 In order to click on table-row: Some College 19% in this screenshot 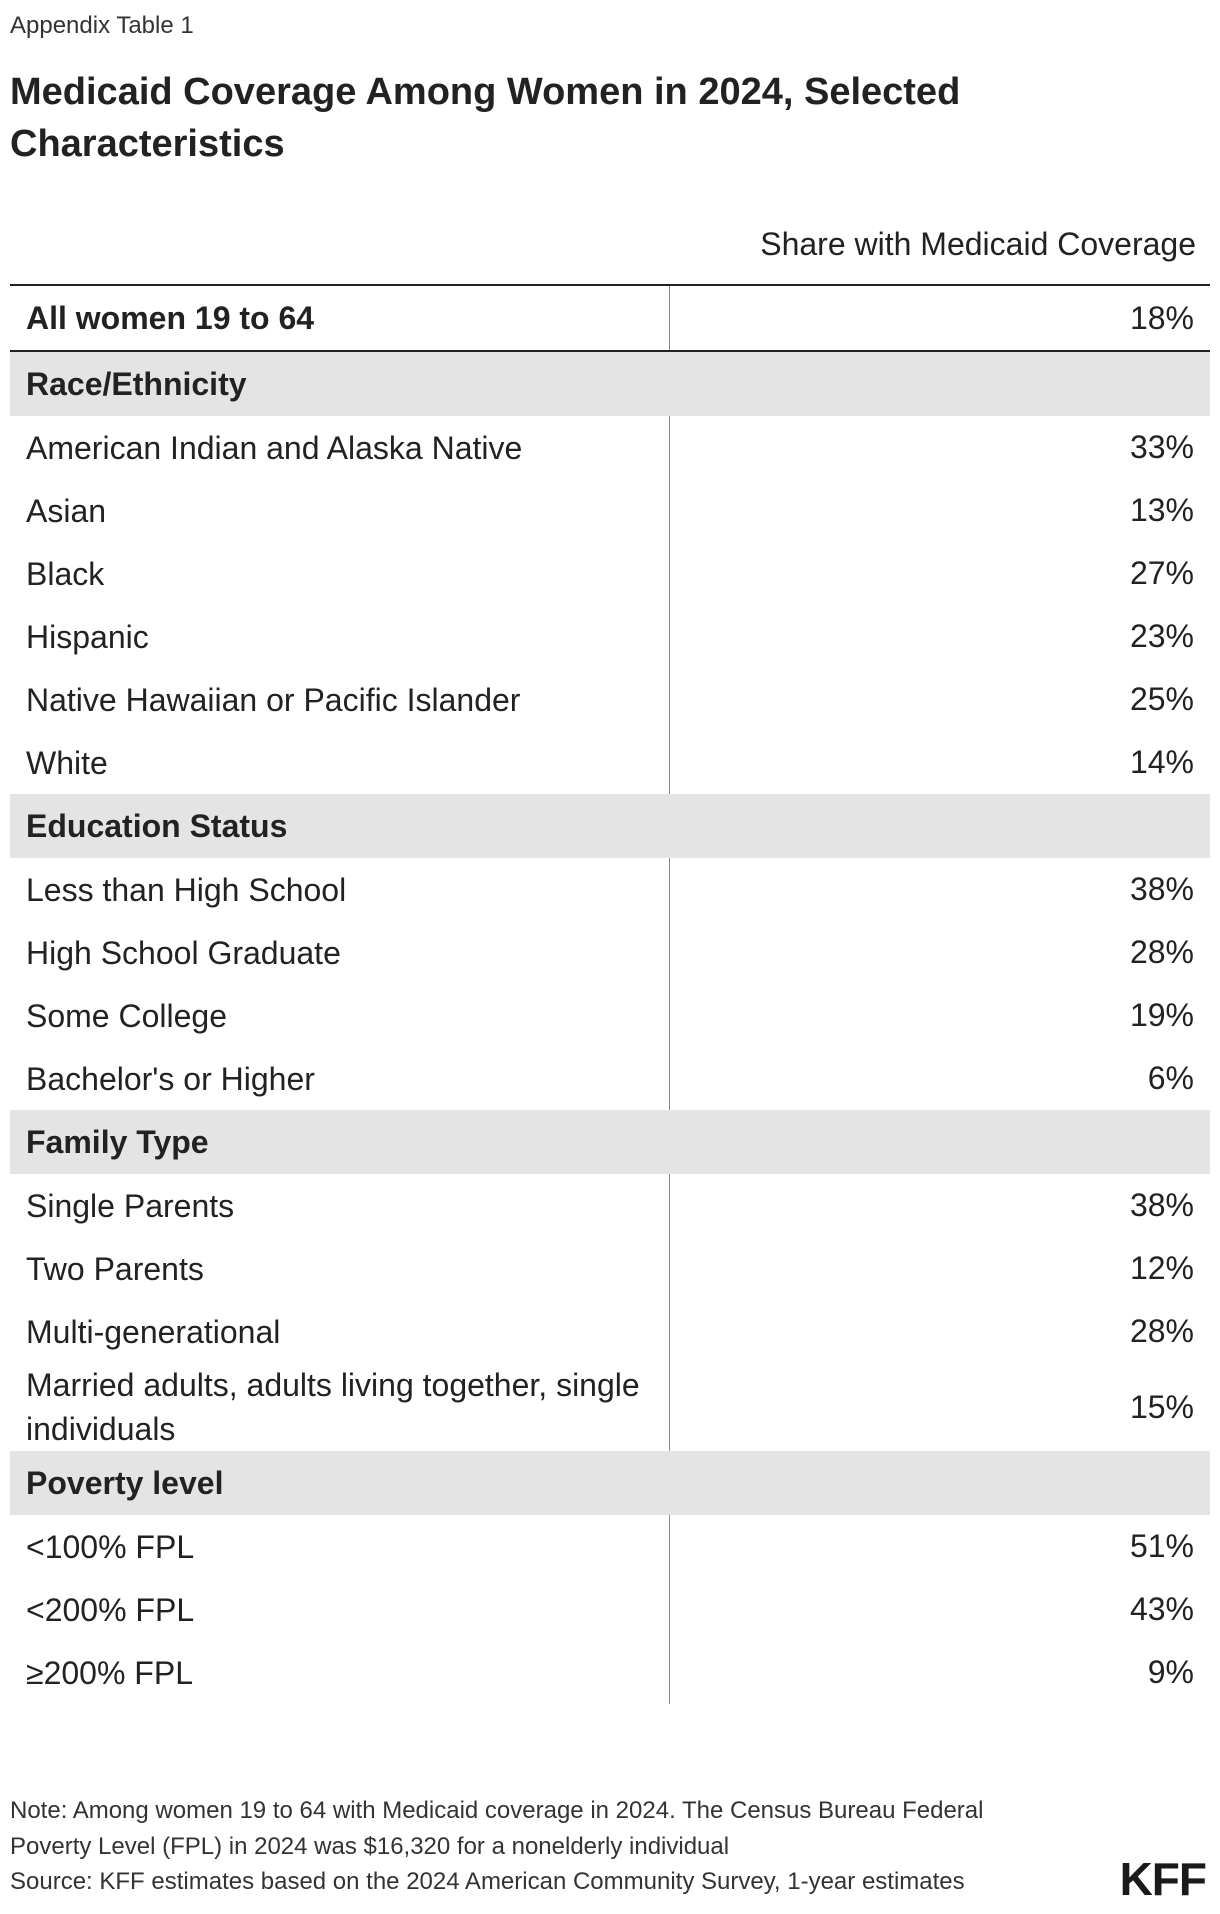, I will do `click(610, 1015)`.